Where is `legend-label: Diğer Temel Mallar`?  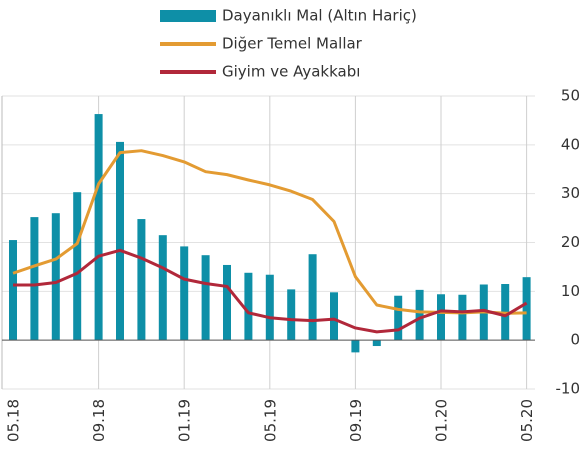 legend-label: Diğer Temel Mallar is located at coordinates (292, 44).